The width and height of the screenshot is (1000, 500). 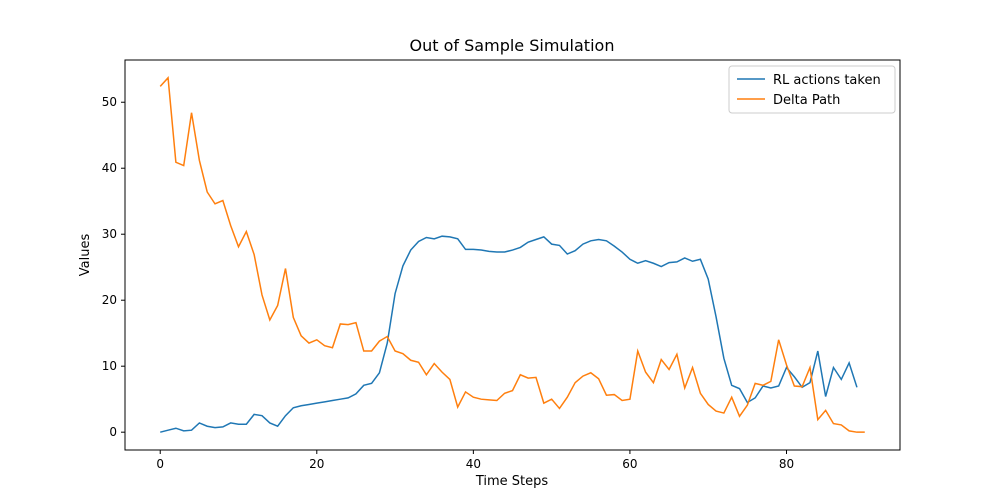 I want to click on legend-box, so click(x=812, y=89).